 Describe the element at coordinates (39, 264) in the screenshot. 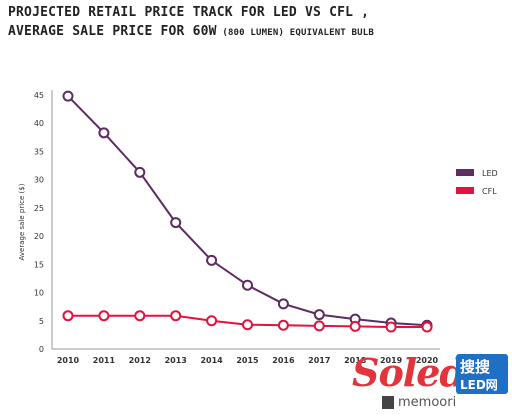

I see `y-tick-label: 15` at that location.